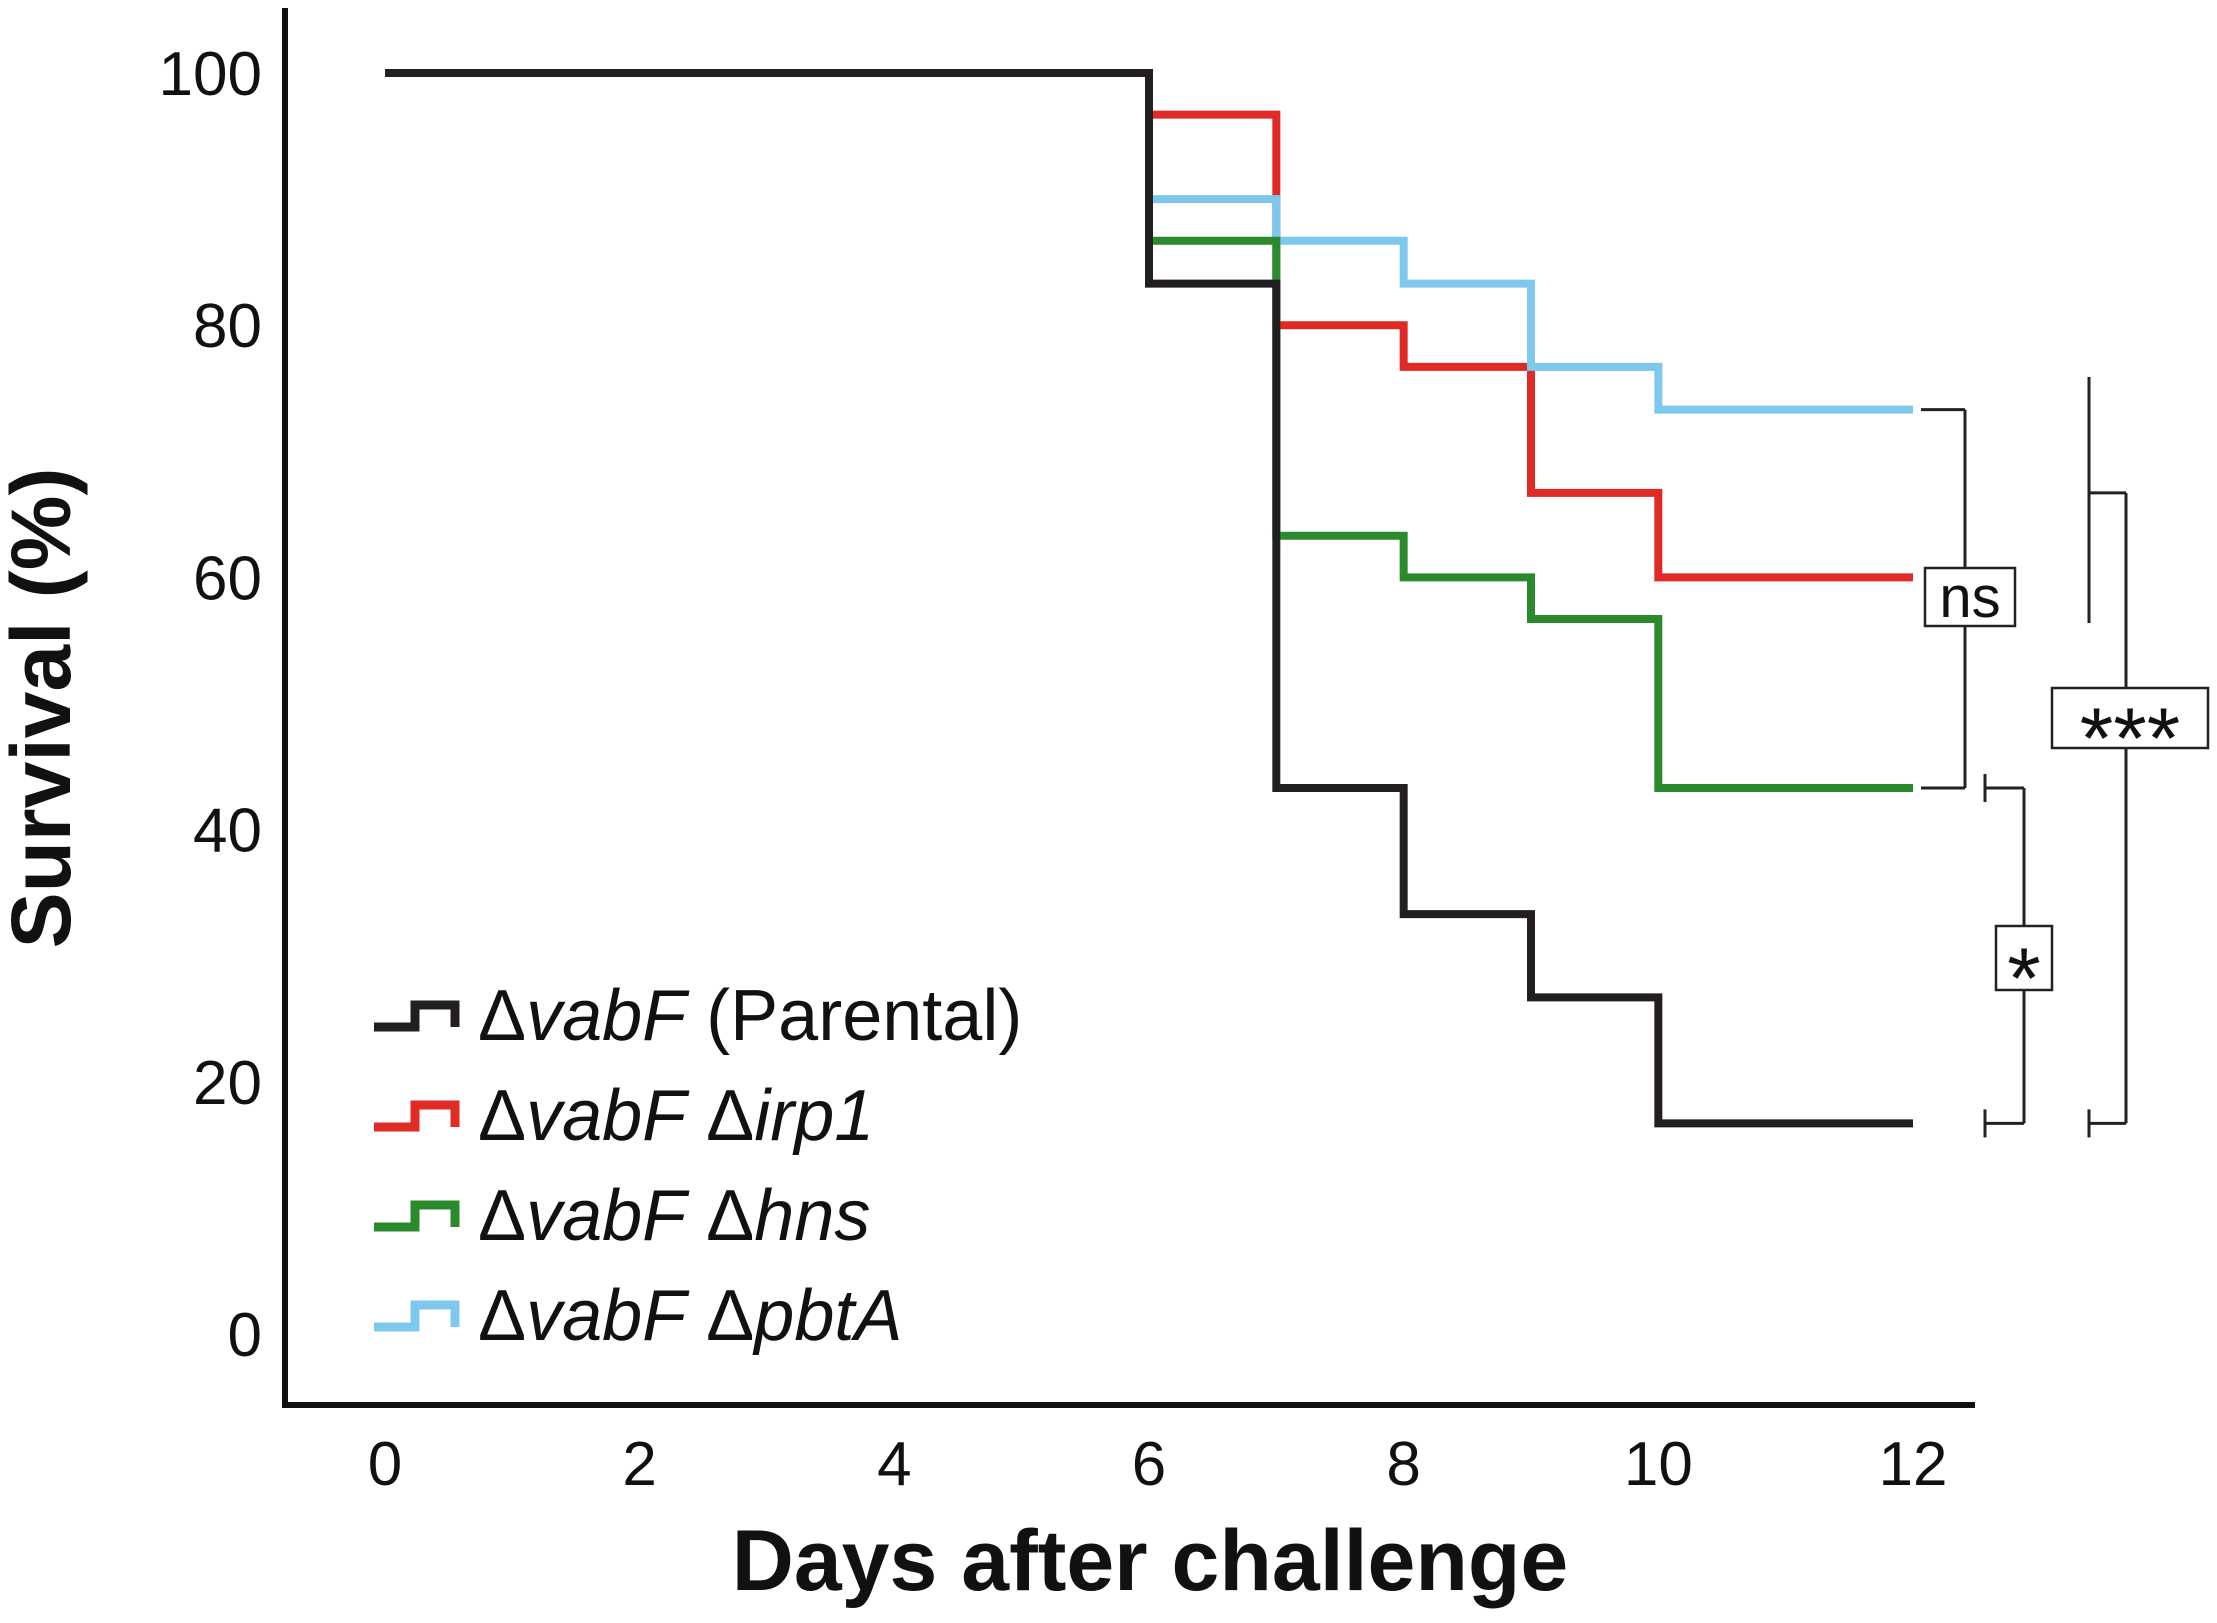 This screenshot has height=1623, width=2217. I want to click on y-tick-label: 20, so click(227, 1083).